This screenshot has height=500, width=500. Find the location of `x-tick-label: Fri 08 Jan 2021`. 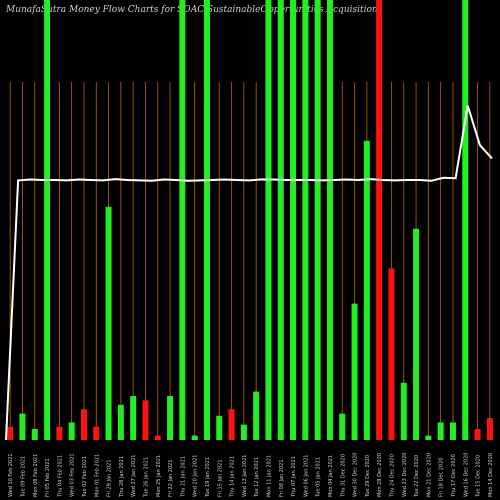

x-tick-label: Fri 08 Jan 2021 is located at coordinates (282, 478).